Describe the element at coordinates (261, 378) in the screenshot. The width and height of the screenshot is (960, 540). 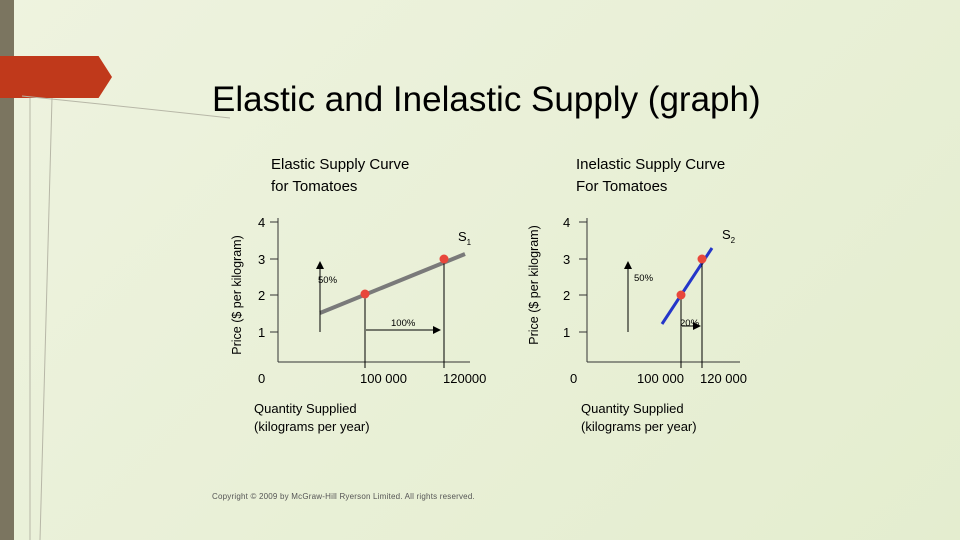
I see `left-x-tick-label-0: 0` at that location.